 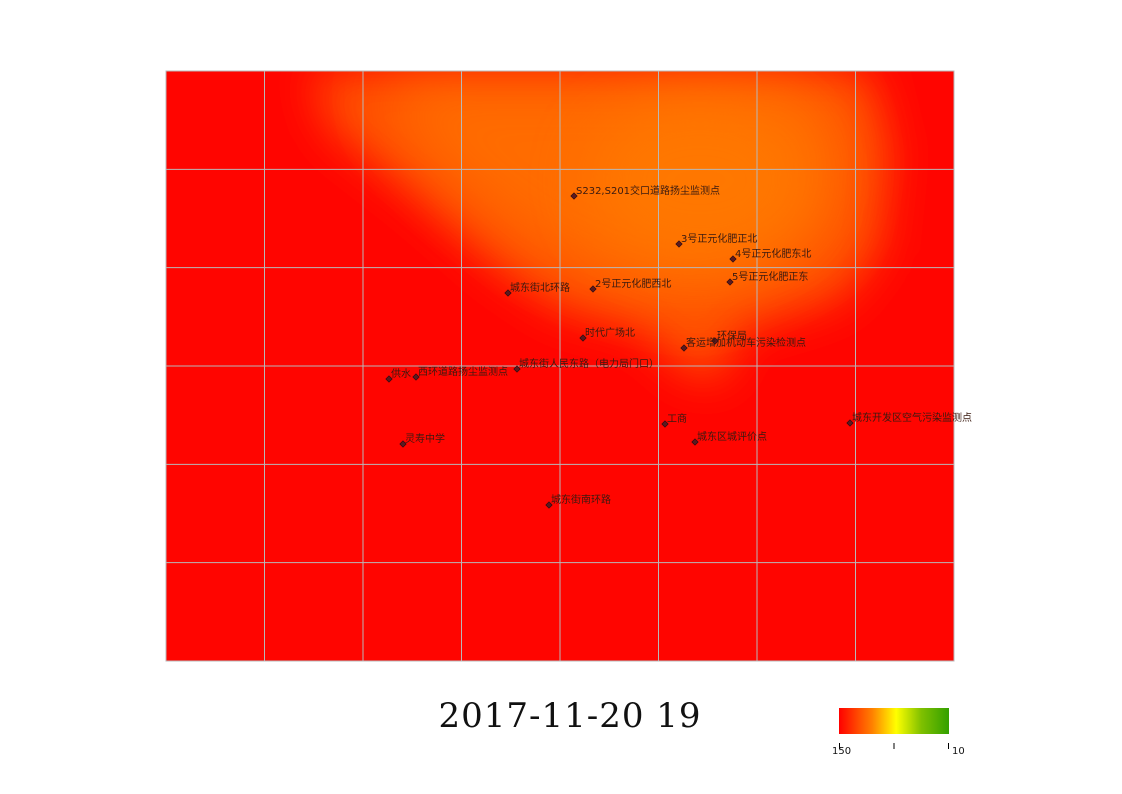 I want to click on station-label: 城东街北环路, so click(x=540, y=287).